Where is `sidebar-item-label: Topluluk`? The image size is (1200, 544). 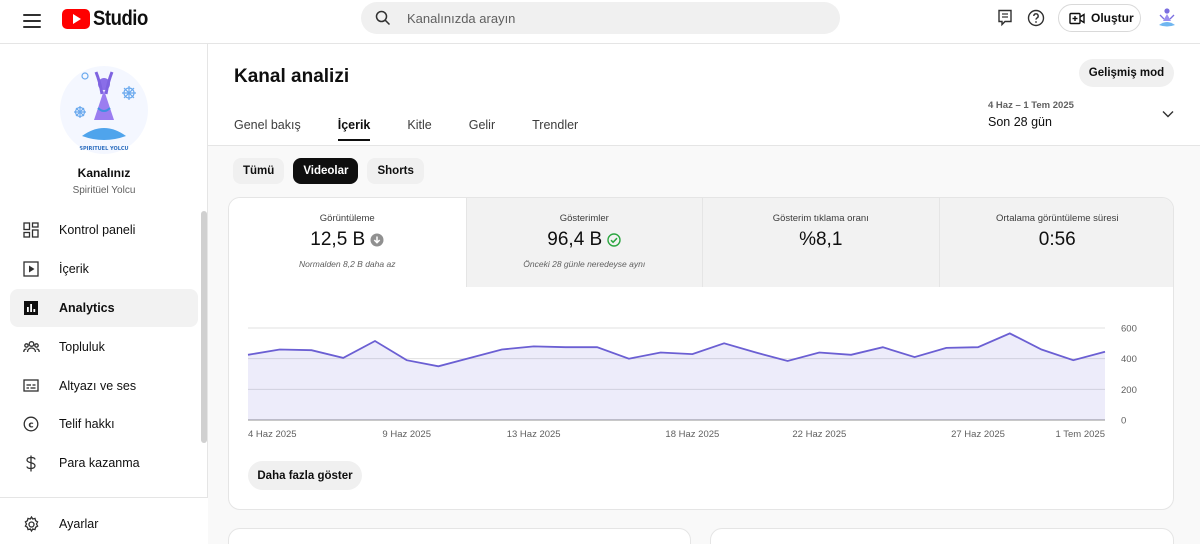 sidebar-item-label: Topluluk is located at coordinates (82, 346).